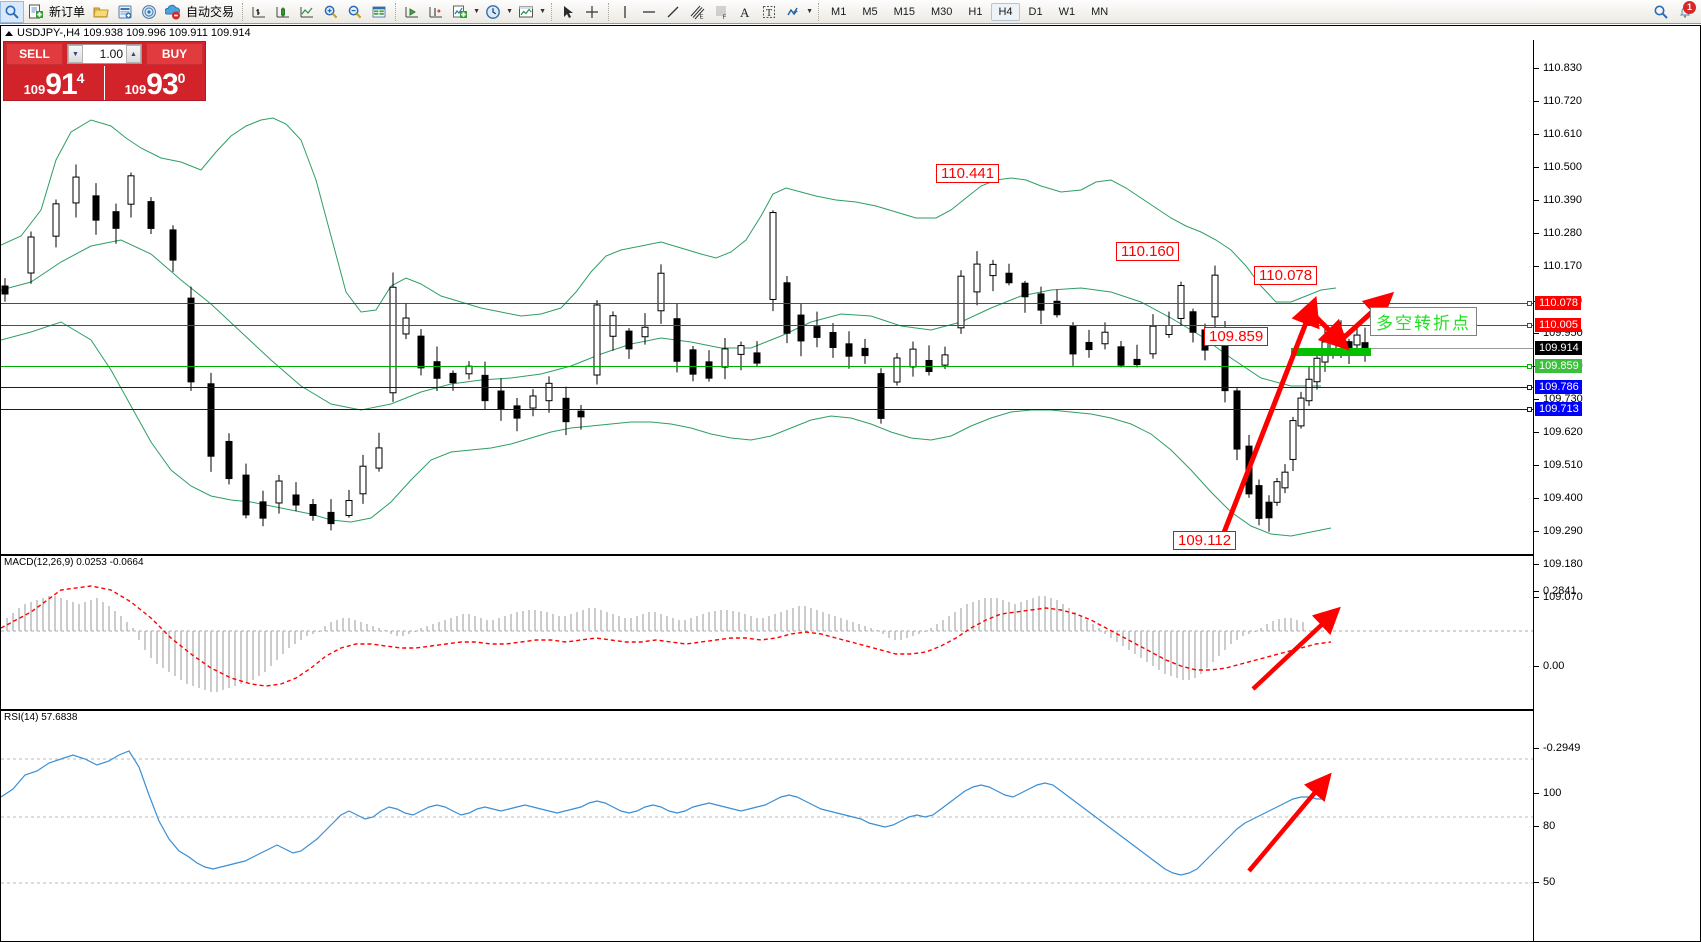 The image size is (1701, 942). What do you see at coordinates (493, 12) in the screenshot?
I see `clock-icon` at bounding box center [493, 12].